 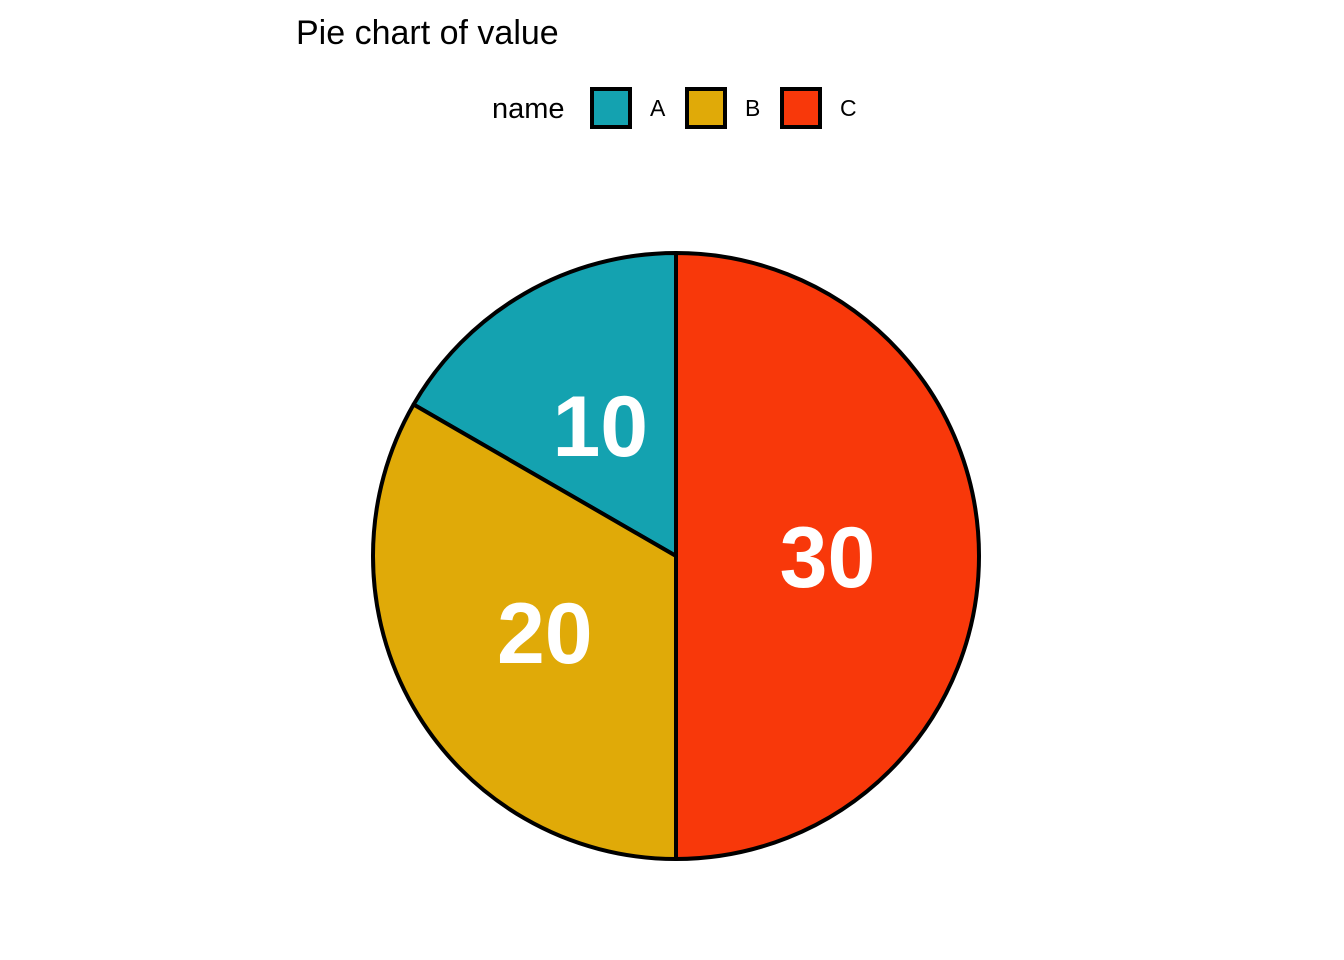 I want to click on pie-slice-label-b: 20, so click(x=545, y=634).